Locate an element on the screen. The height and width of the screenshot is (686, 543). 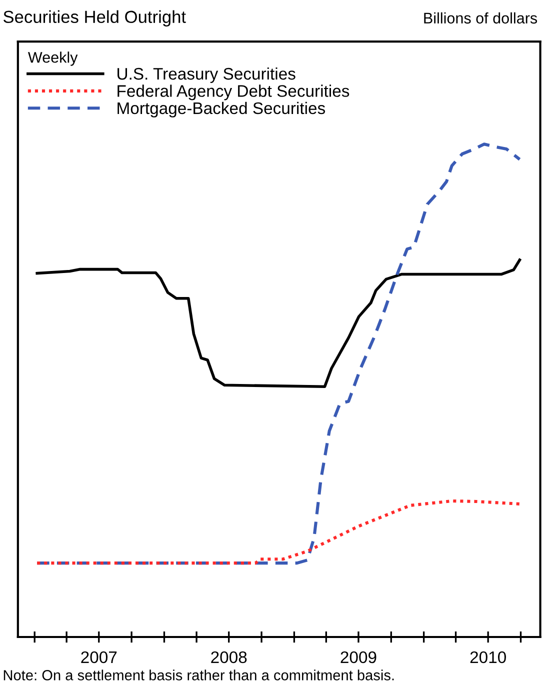
text: Note: On a settlement basis rather than a commitment basis. is located at coordinates (199, 675).